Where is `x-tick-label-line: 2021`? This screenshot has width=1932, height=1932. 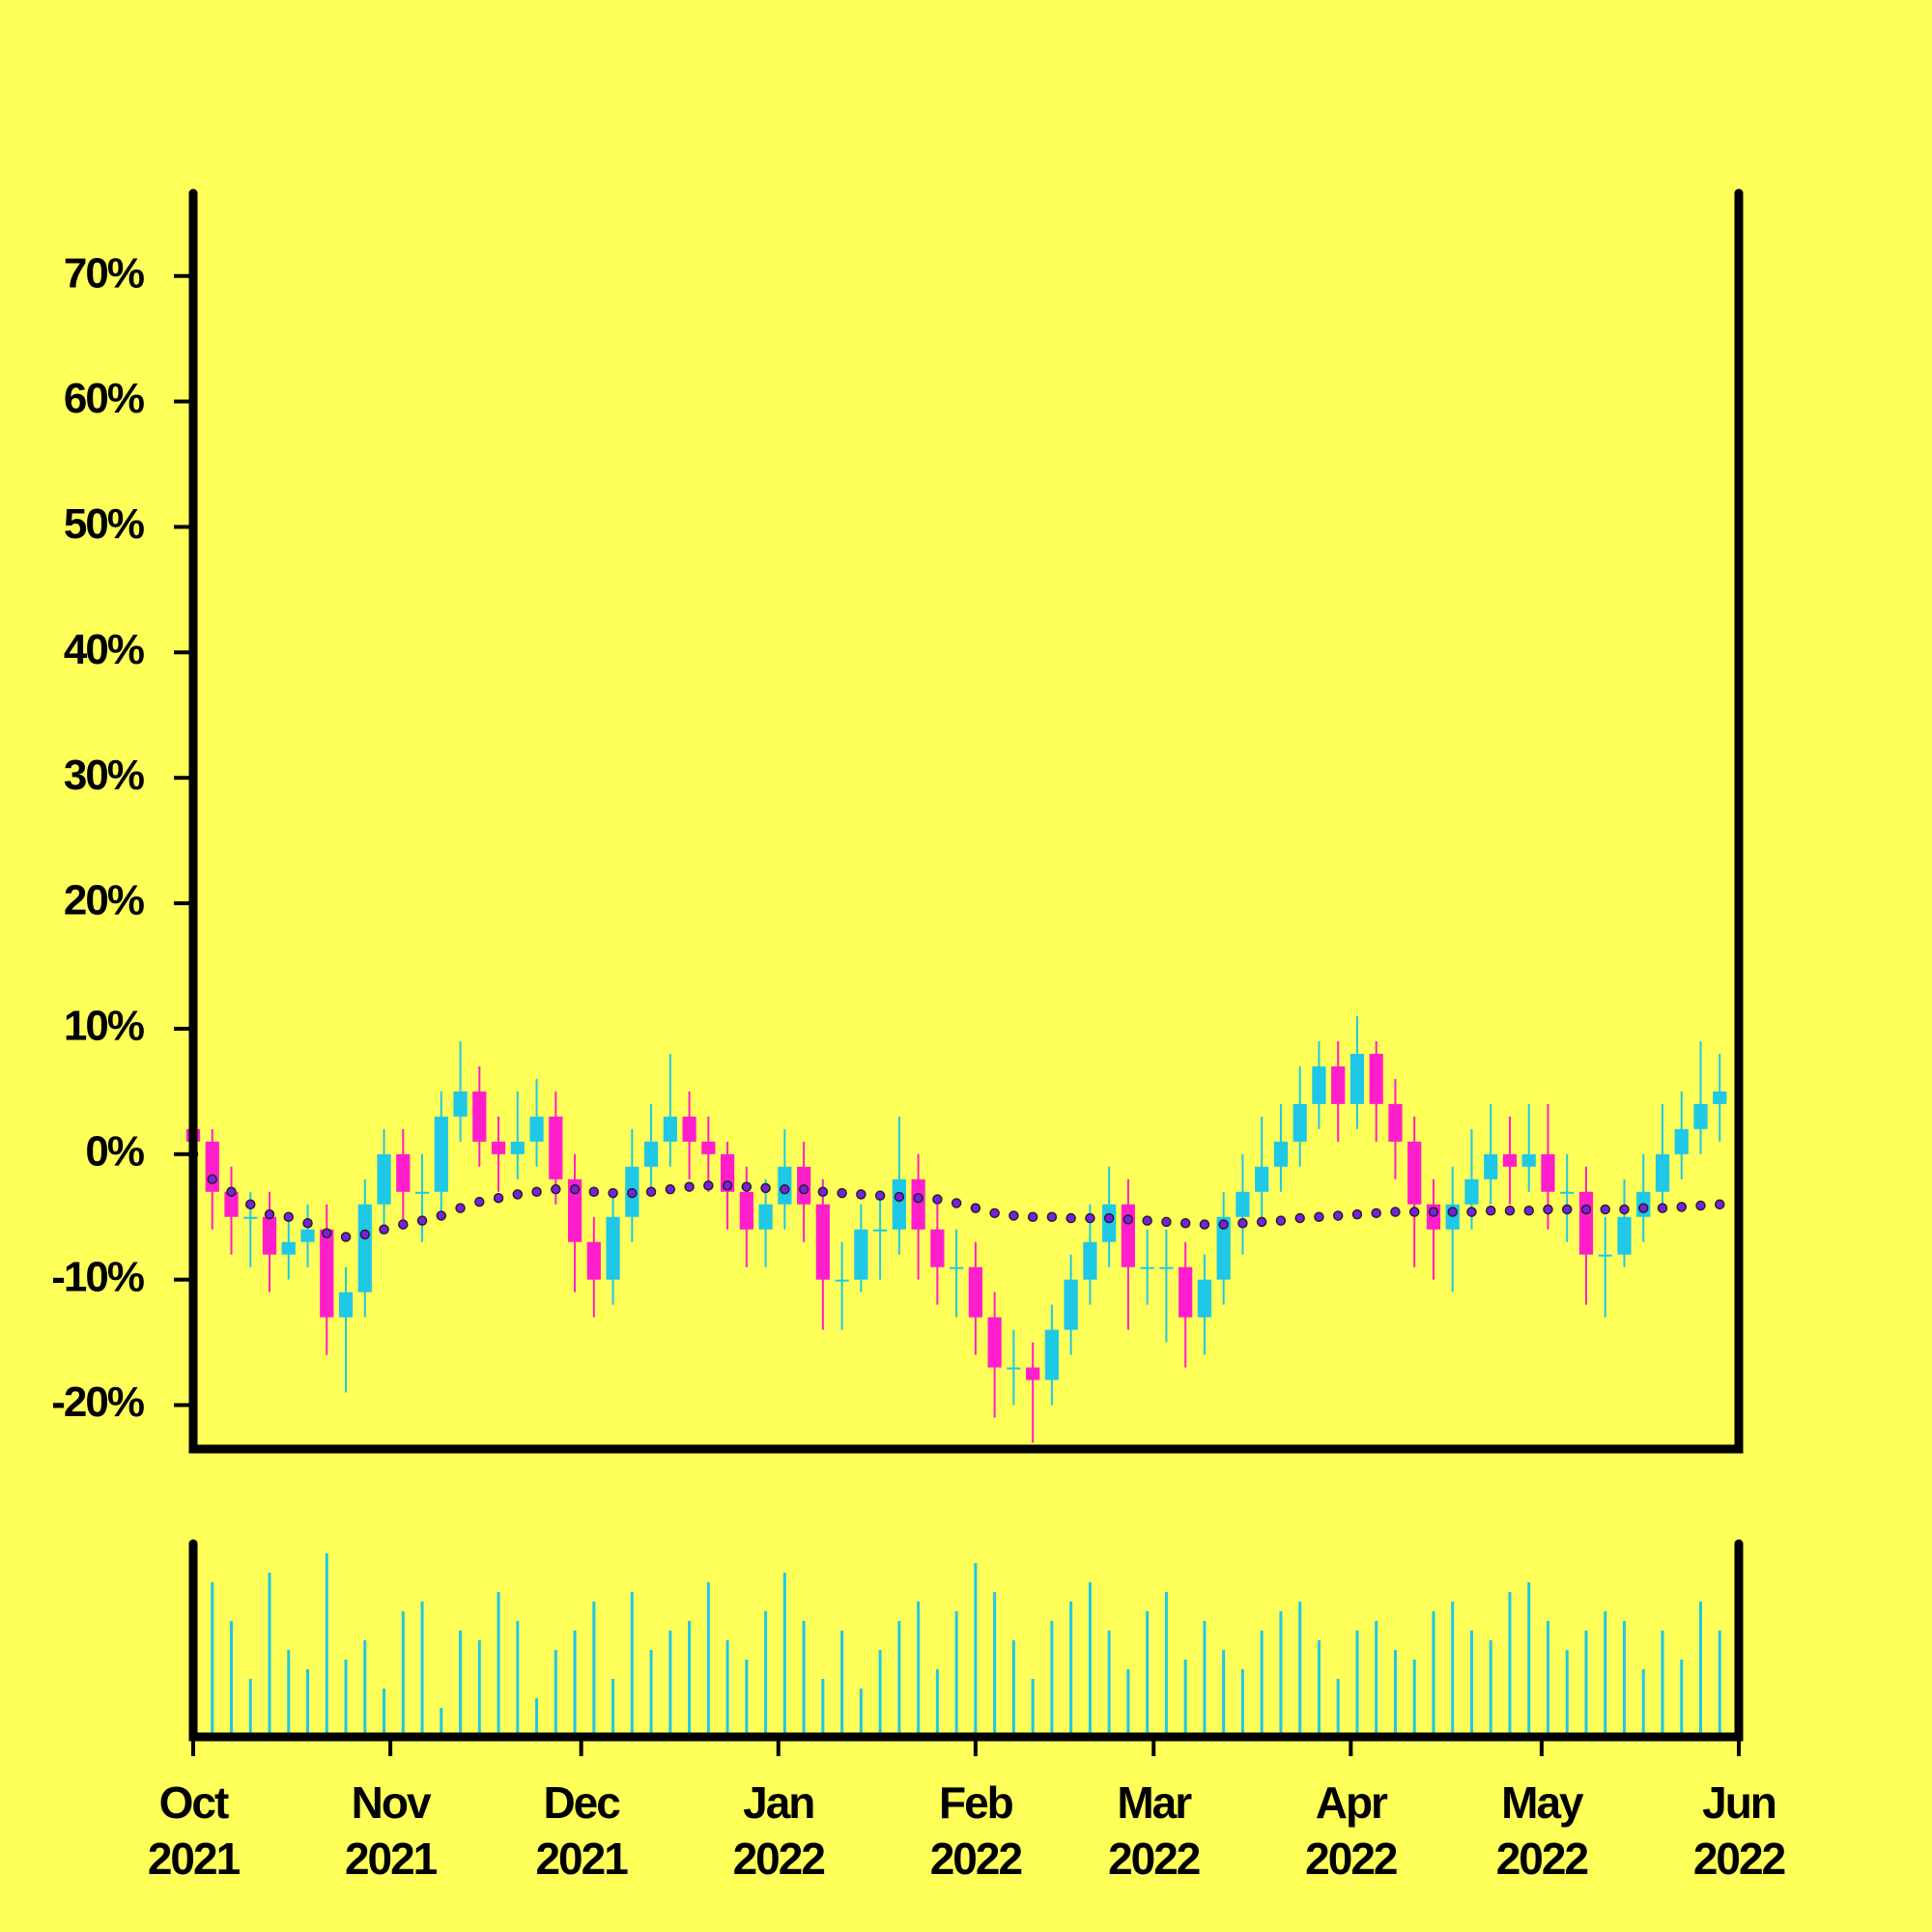 x-tick-label-line: 2021 is located at coordinates (391, 1858).